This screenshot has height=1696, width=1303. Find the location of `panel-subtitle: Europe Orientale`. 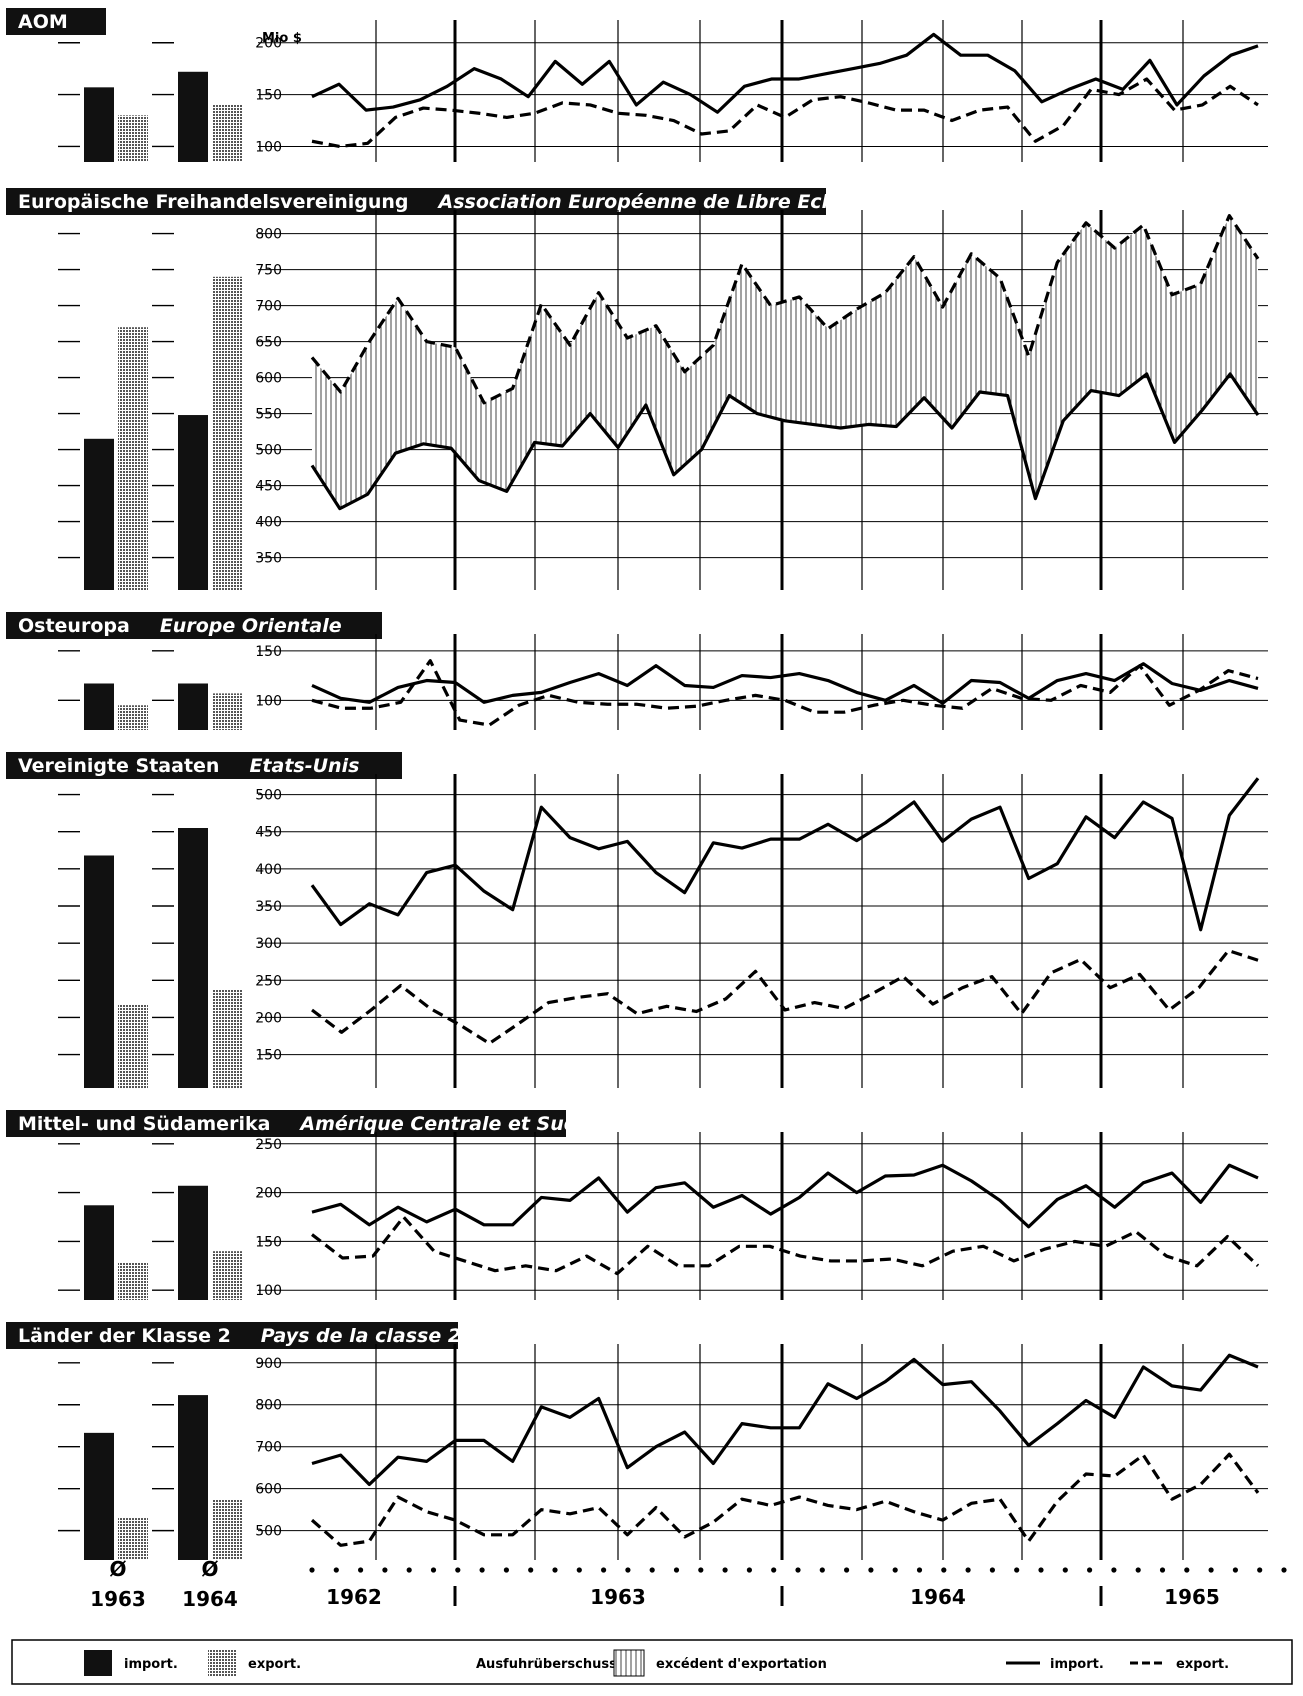

panel-subtitle: Europe Orientale is located at coordinates (251, 626).